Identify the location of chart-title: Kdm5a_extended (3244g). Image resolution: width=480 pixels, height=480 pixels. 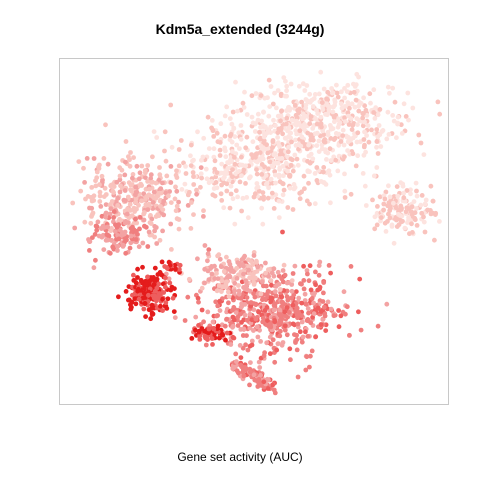
(240, 29).